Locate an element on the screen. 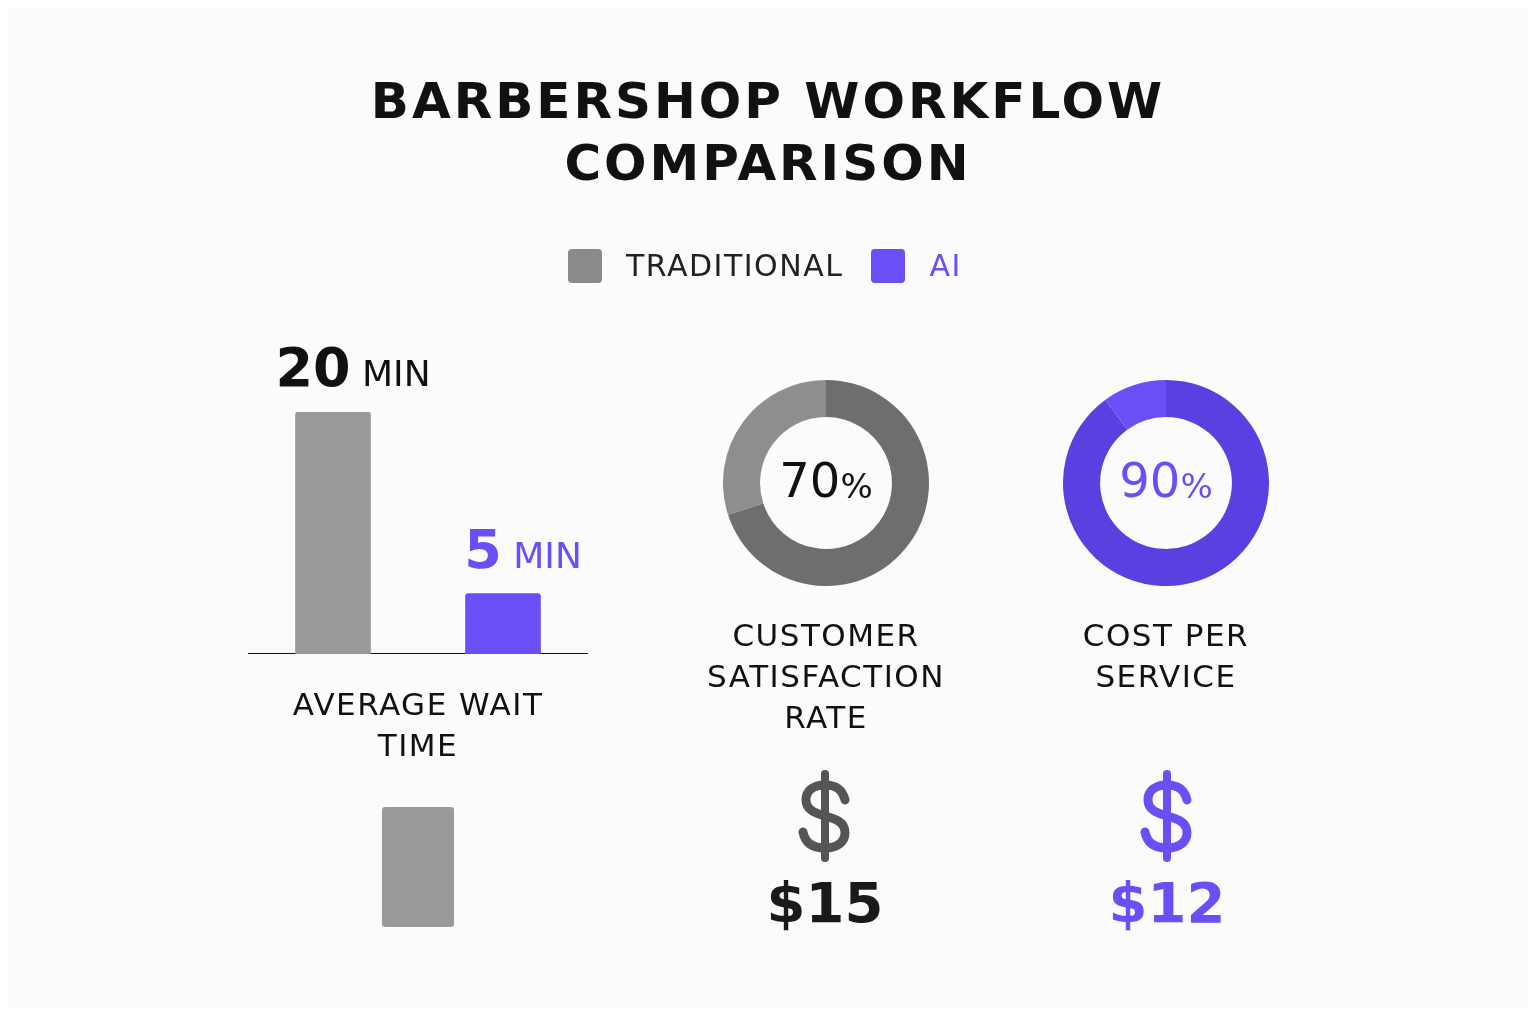 The width and height of the screenshot is (1536, 1024). data-label: 20 MIN is located at coordinates (353, 367).